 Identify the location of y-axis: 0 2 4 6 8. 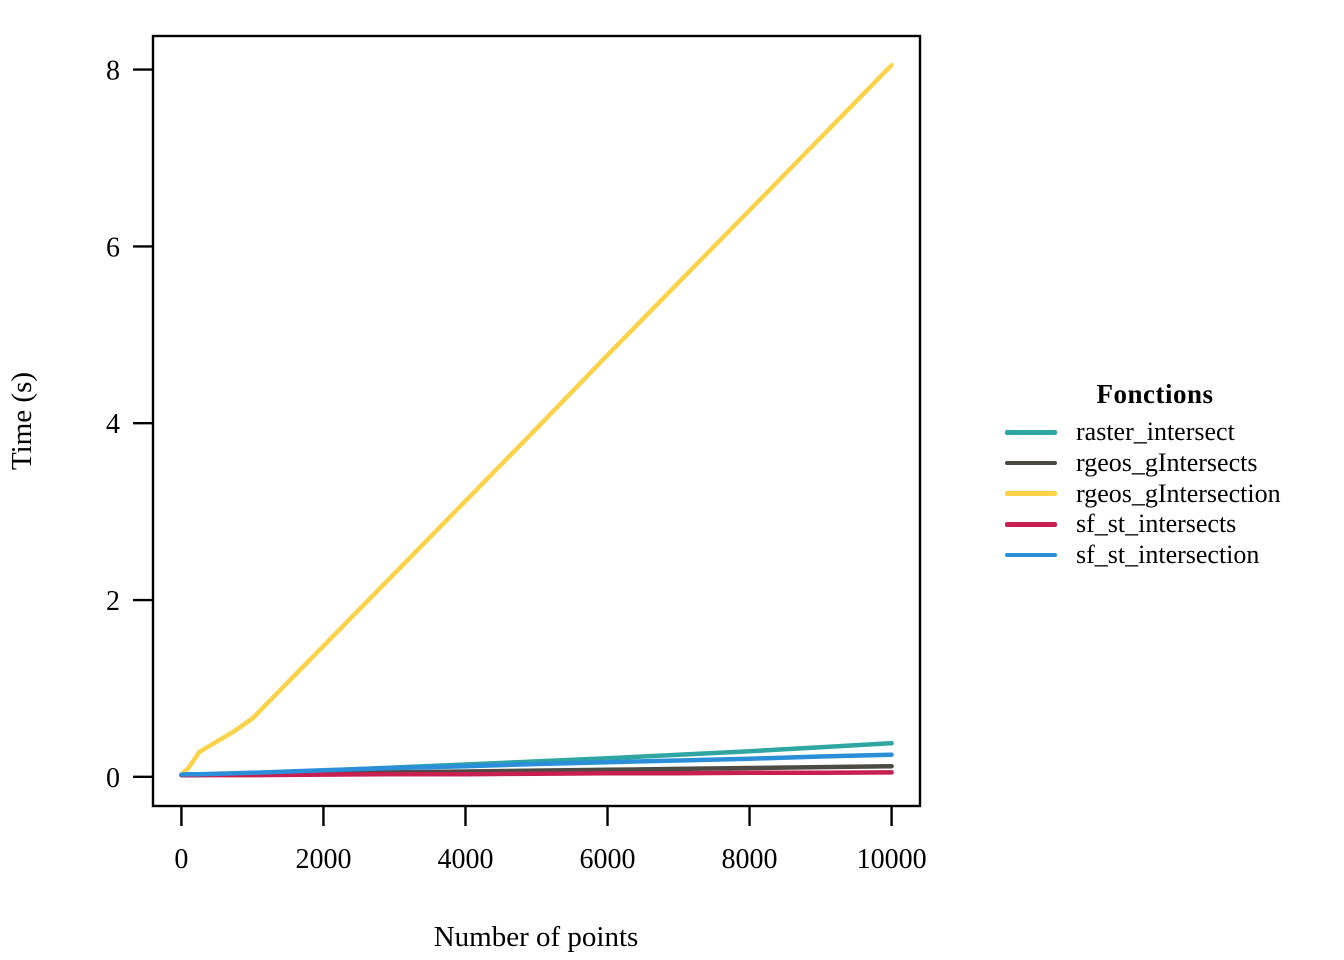
(129, 425).